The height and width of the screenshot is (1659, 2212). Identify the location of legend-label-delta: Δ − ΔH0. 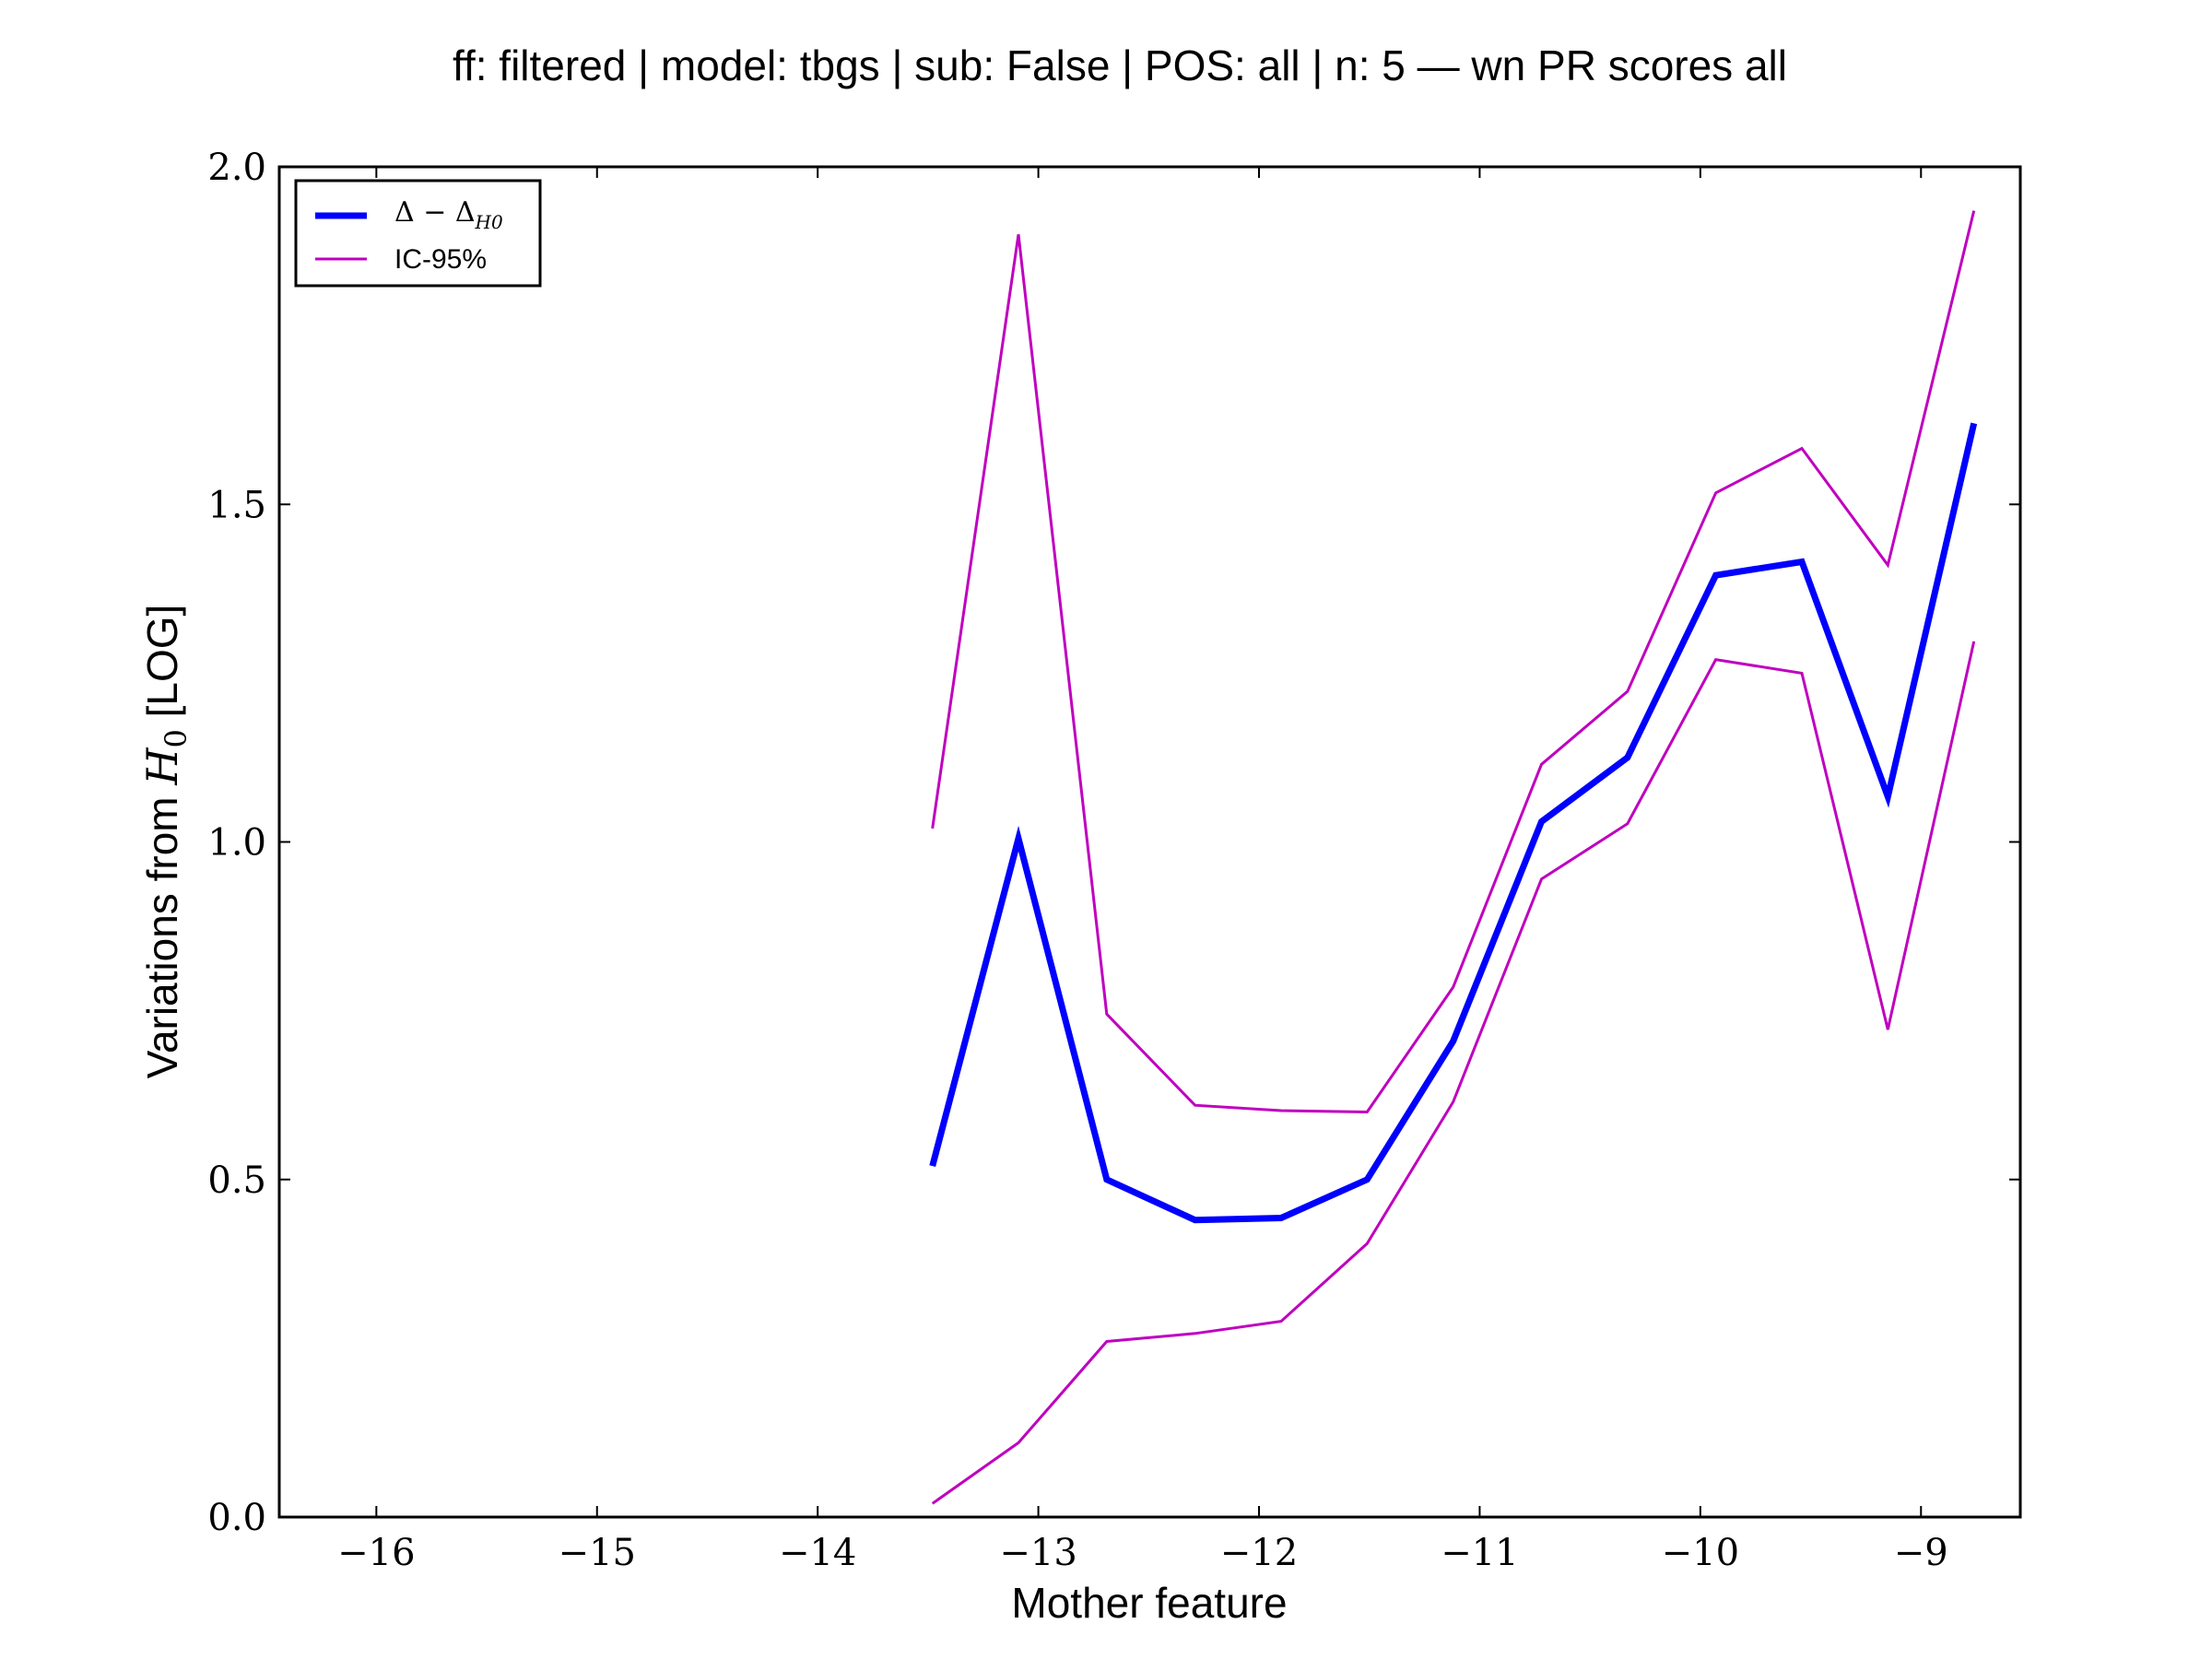
(448, 214).